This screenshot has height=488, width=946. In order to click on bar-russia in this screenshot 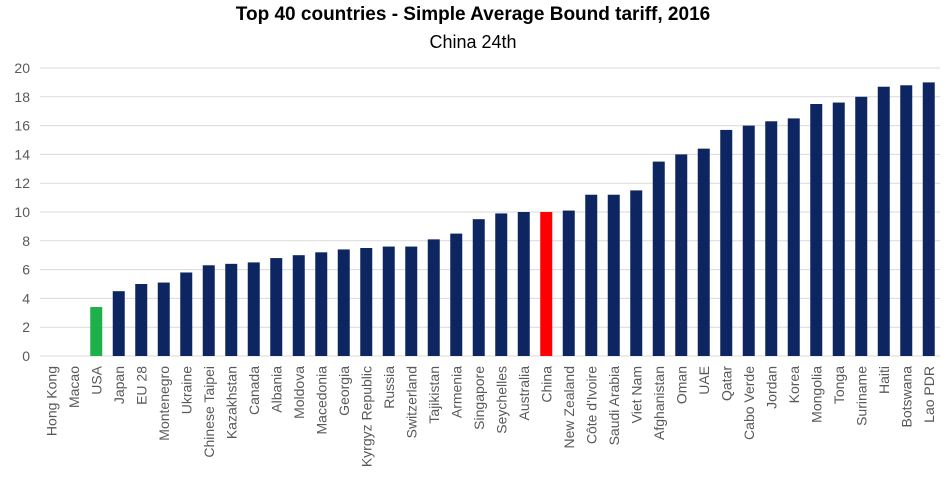, I will do `click(388, 301)`.